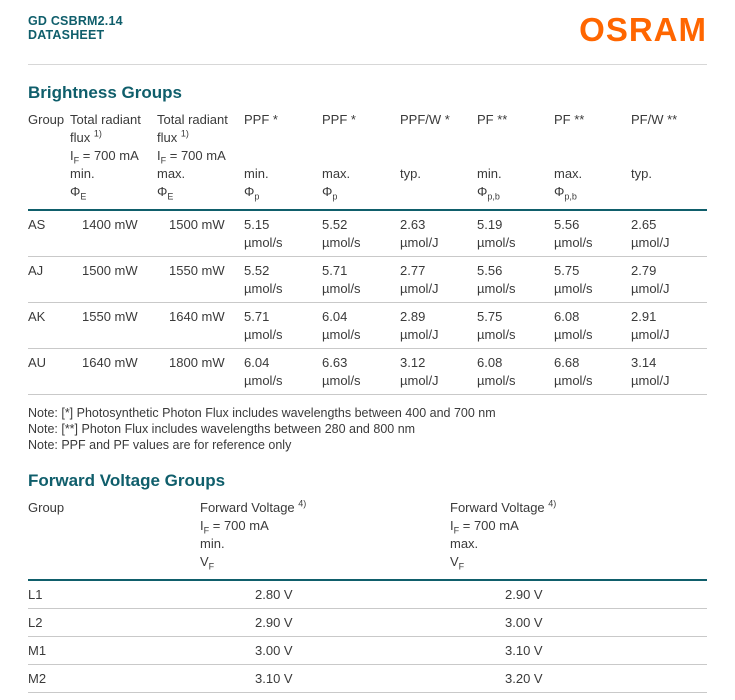 The height and width of the screenshot is (700, 735). I want to click on pf-min-cell: 6.08 µmol/s, so click(515, 372).